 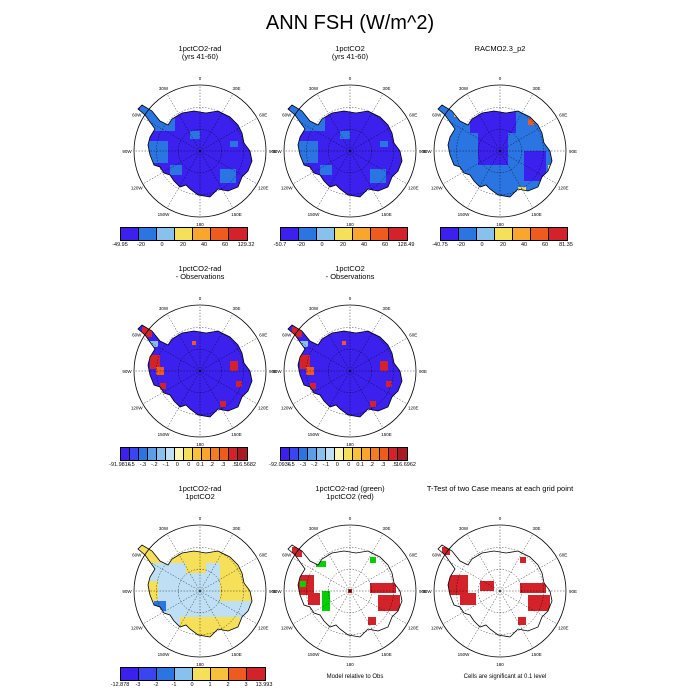 What do you see at coordinates (183, 245) in the screenshot?
I see `colorbar-label: 20` at bounding box center [183, 245].